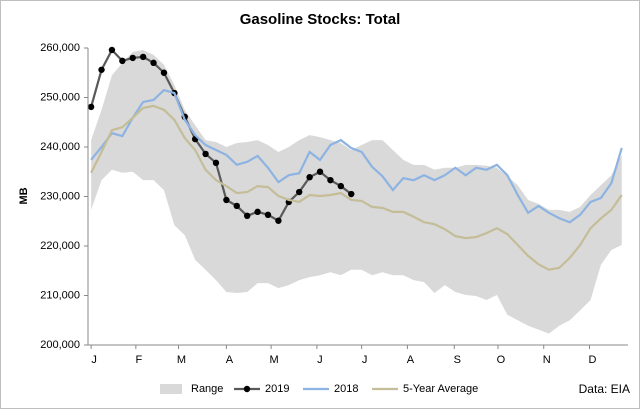 This screenshot has height=414, width=640. Describe the element at coordinates (440, 389) in the screenshot. I see `legend-label: 5-Year Average` at that location.